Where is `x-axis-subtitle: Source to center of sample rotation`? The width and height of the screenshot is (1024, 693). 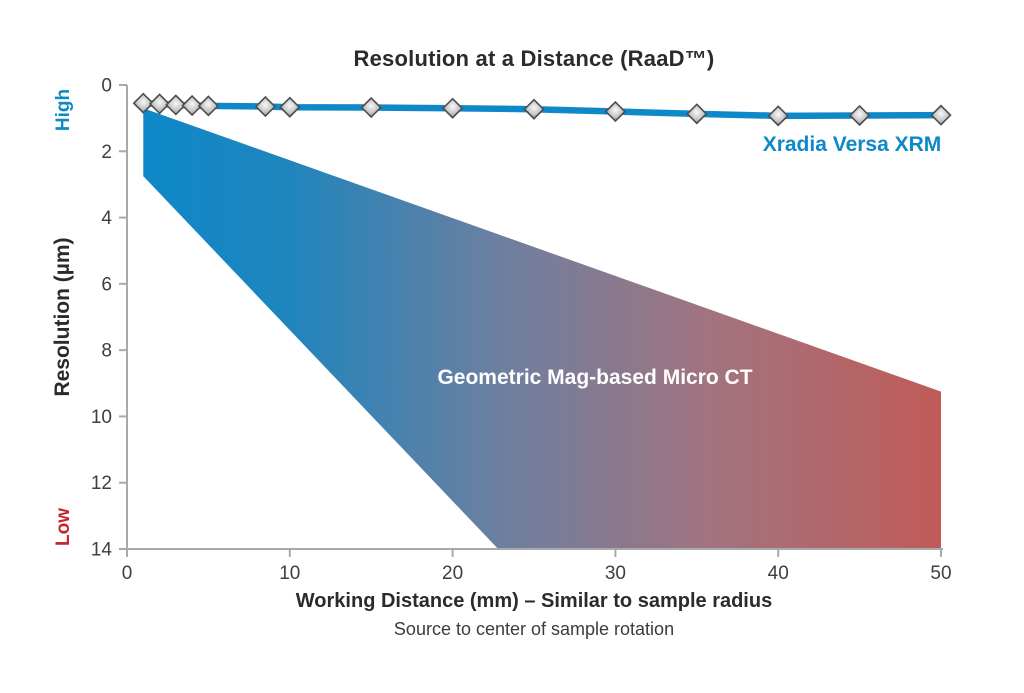
x-axis-subtitle: Source to center of sample rotation is located at coordinates (534, 629).